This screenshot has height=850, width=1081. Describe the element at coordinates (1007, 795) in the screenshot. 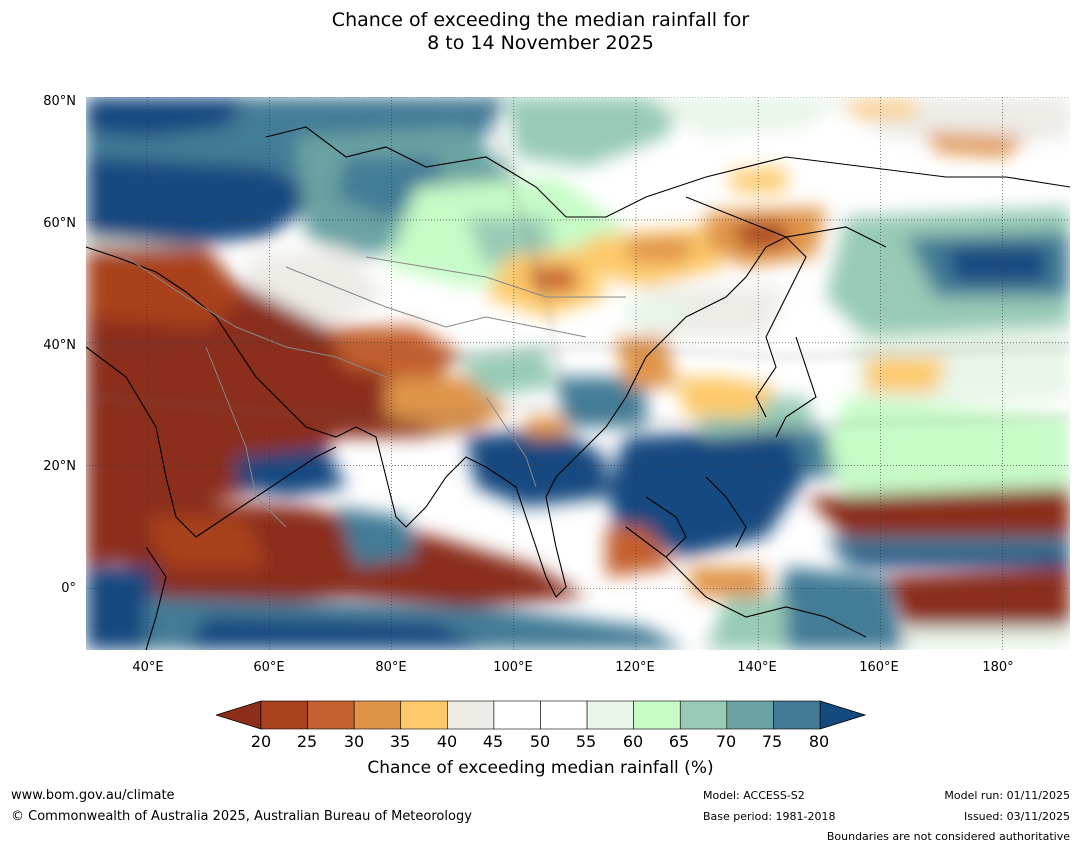

I see `model-run-date: Model run: 01/11/2025` at that location.